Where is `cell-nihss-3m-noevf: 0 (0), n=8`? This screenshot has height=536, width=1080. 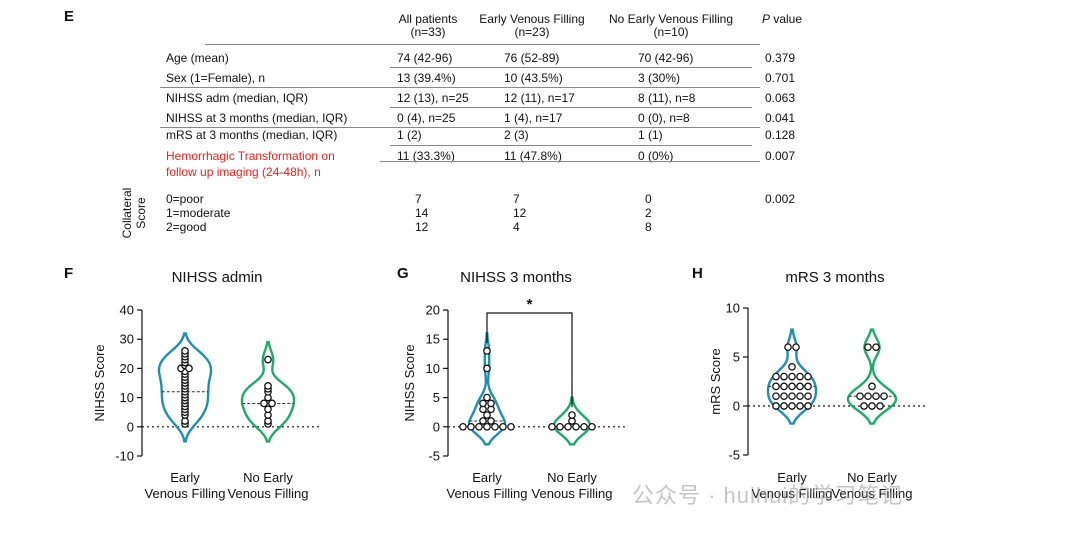 cell-nihss-3m-noevf: 0 (0), n=8 is located at coordinates (664, 118).